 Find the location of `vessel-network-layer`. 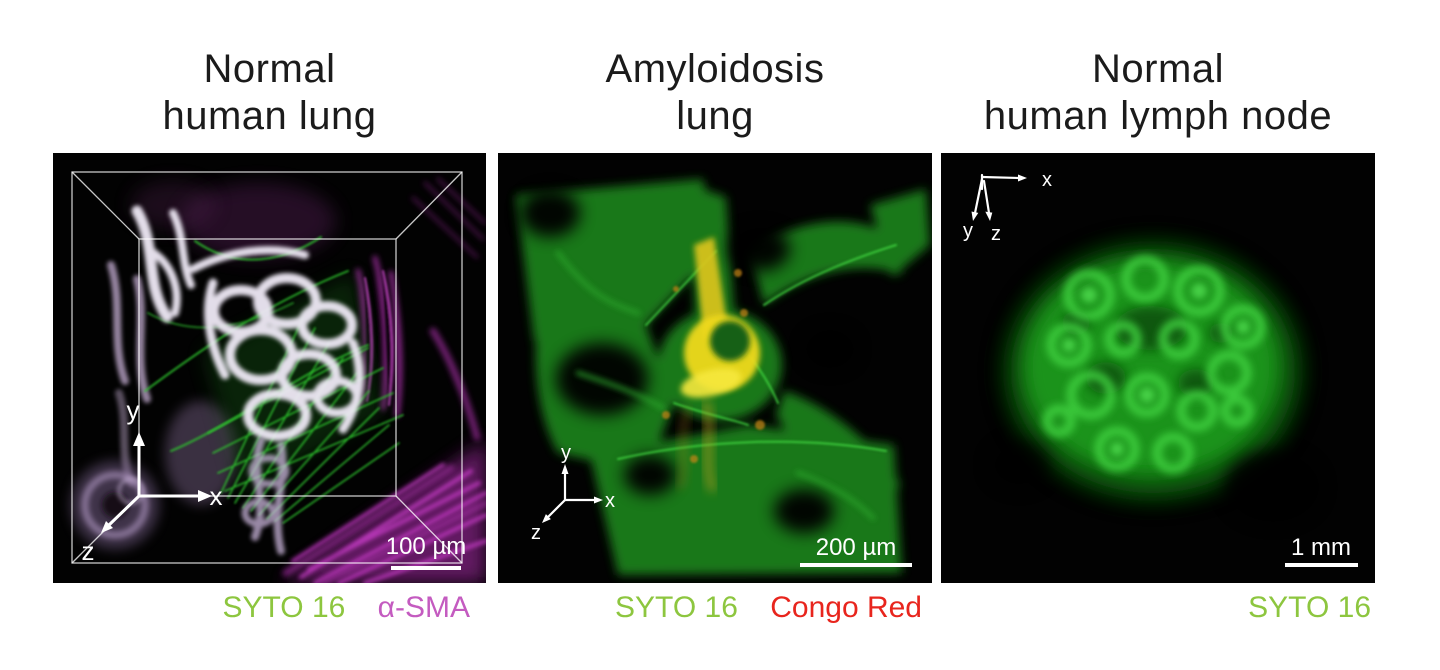

vessel-network-layer is located at coordinates (247, 380).